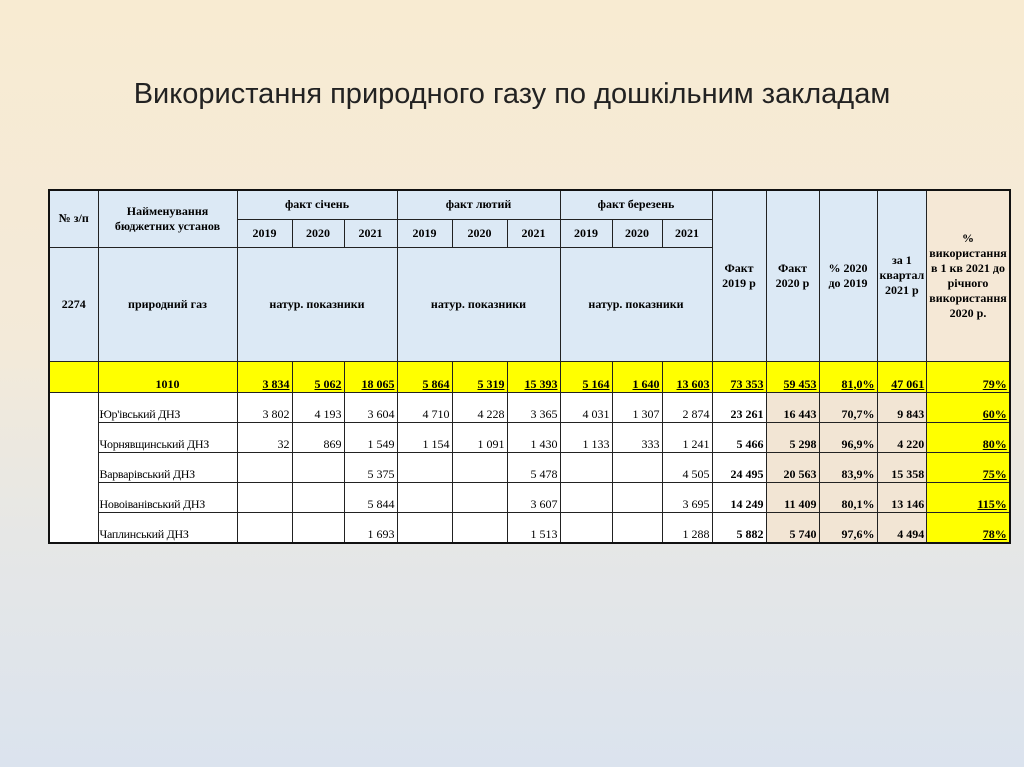  I want to click on data-cell: 1 513, so click(533, 527).